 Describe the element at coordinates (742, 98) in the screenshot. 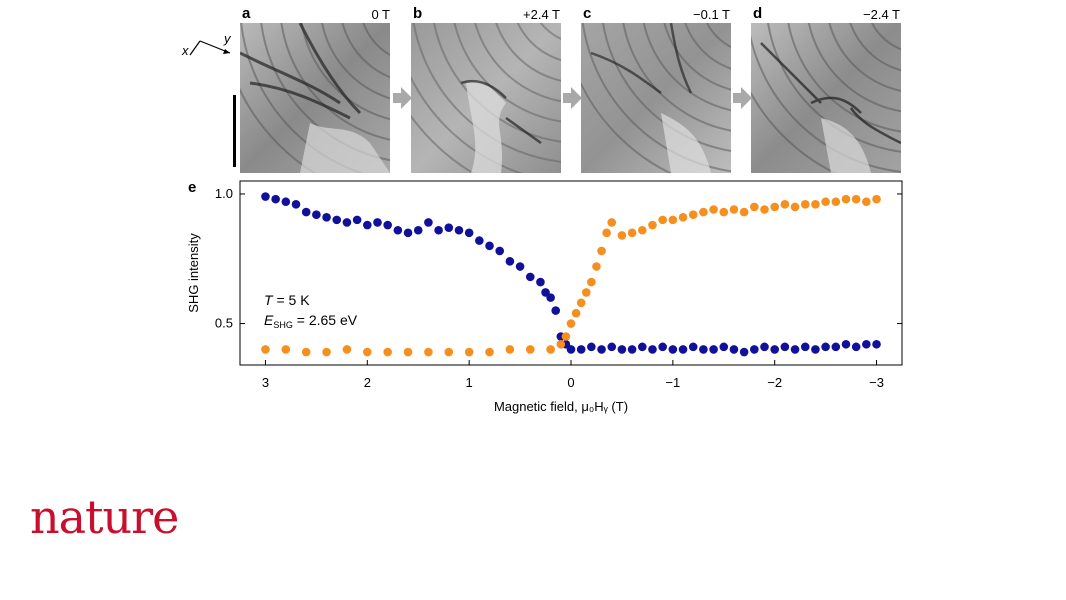

I see `arrow-right-icon` at that location.